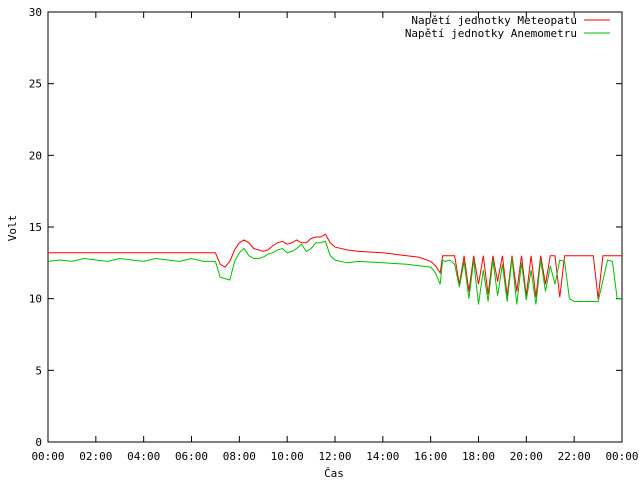 The height and width of the screenshot is (480, 640). What do you see at coordinates (38, 370) in the screenshot?
I see `y-tick-label: 5` at bounding box center [38, 370].